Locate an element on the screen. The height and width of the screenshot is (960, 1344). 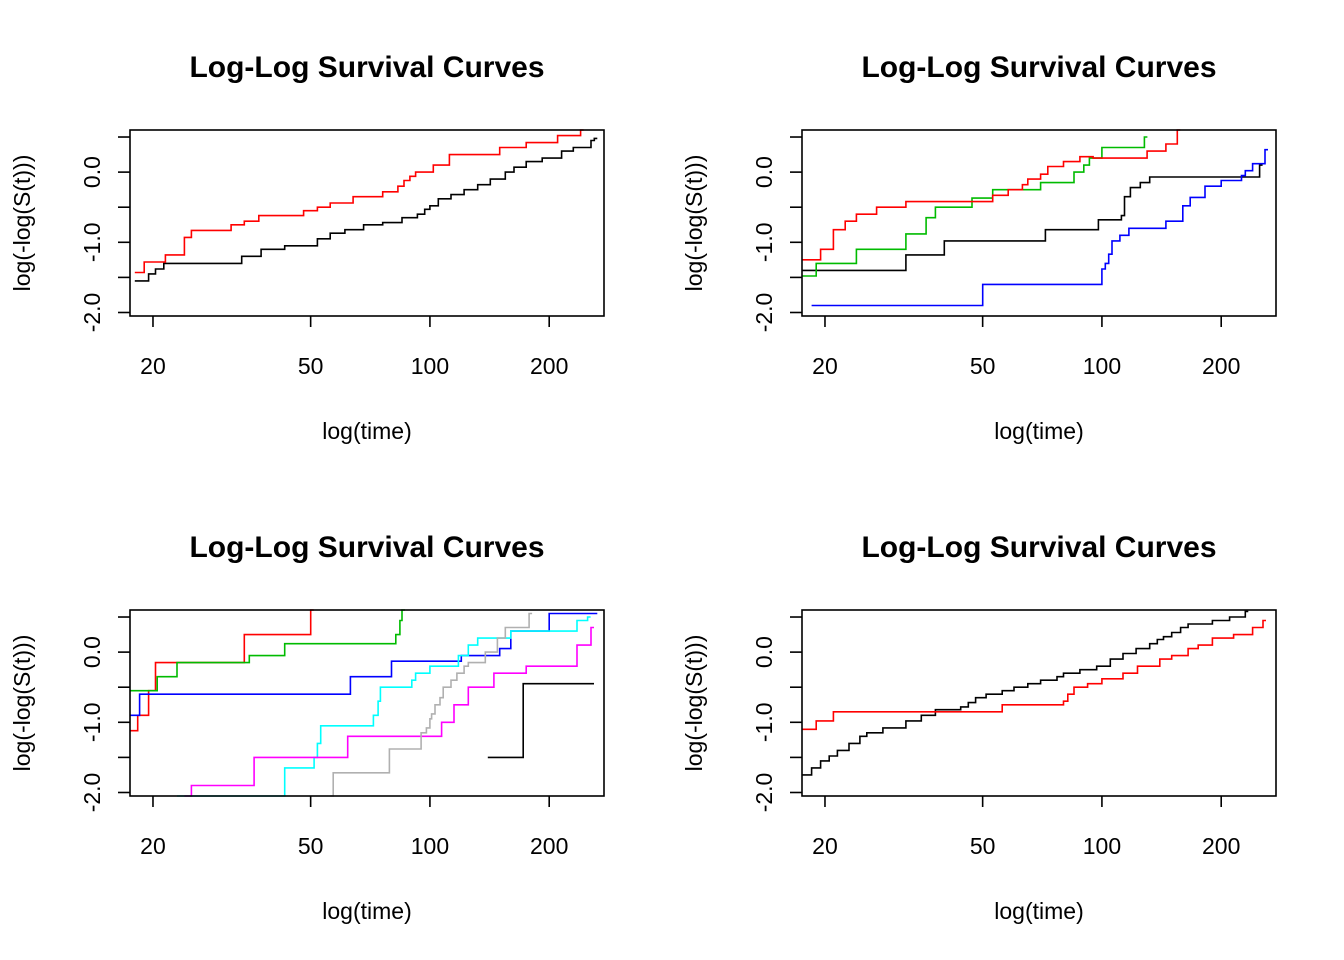
panel-3-x-tick-label-50: 50 is located at coordinates (311, 846).